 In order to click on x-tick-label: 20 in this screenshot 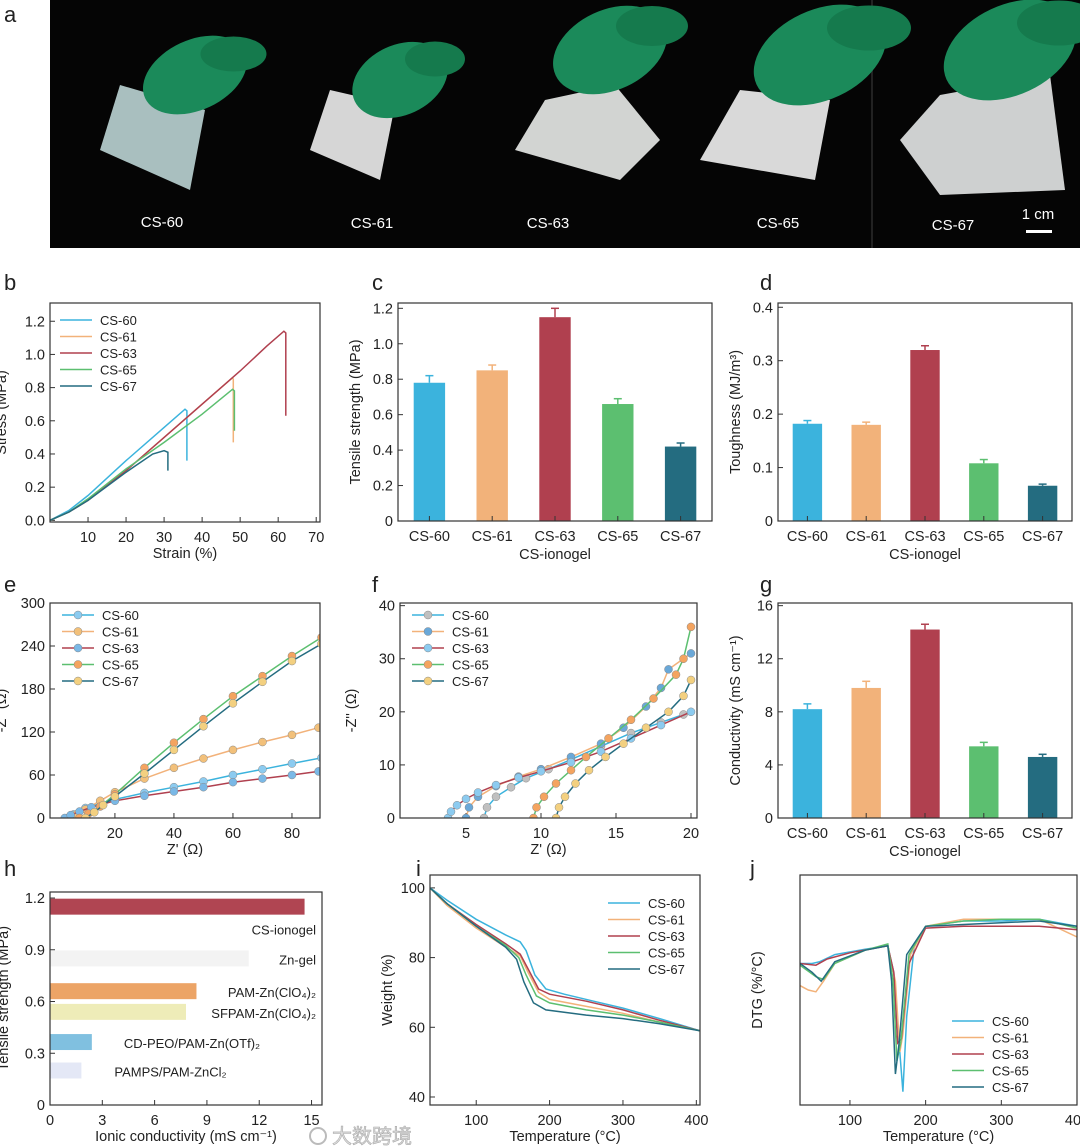, I will do `click(691, 834)`.